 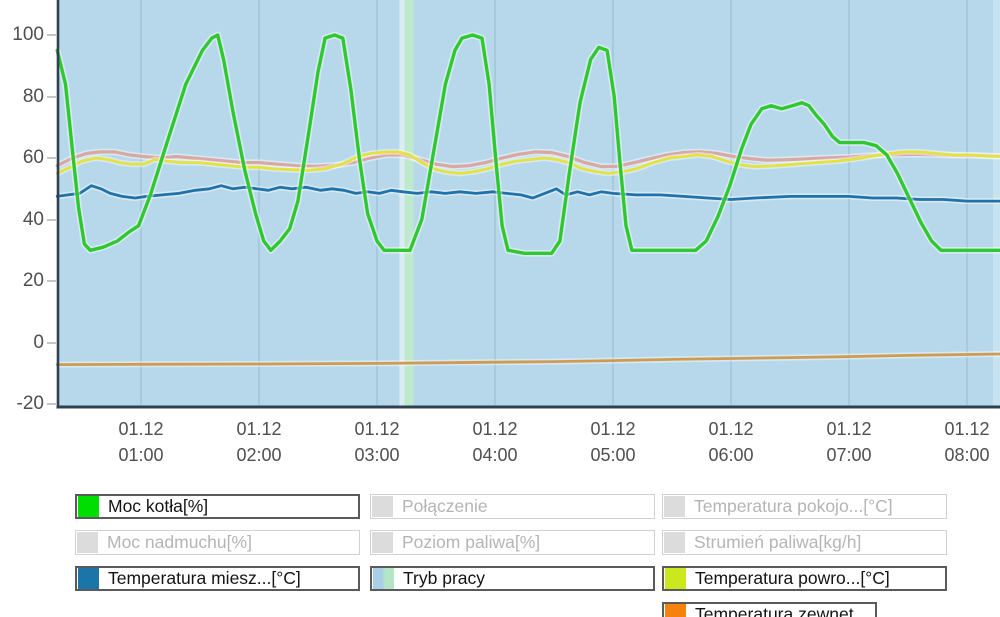 I want to click on legend-swatch-temperatura-powrotu, so click(x=675, y=578).